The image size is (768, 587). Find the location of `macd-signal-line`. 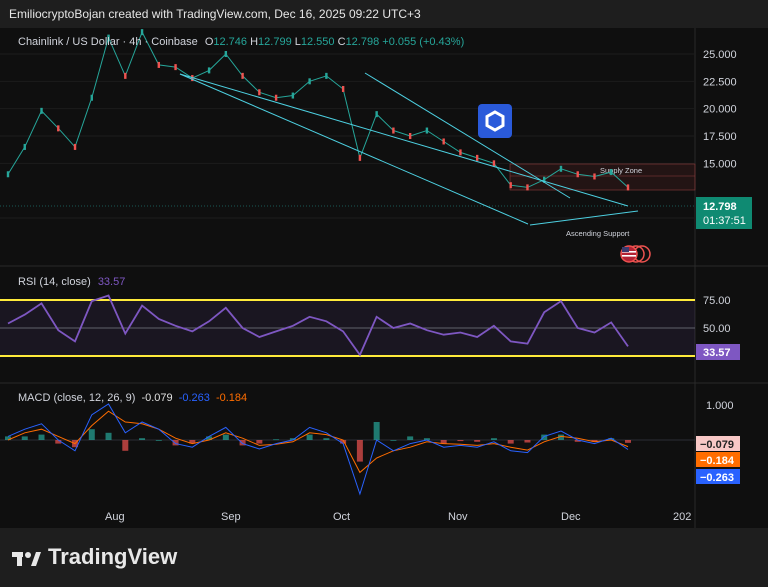

macd-signal-line is located at coordinates (318, 442).